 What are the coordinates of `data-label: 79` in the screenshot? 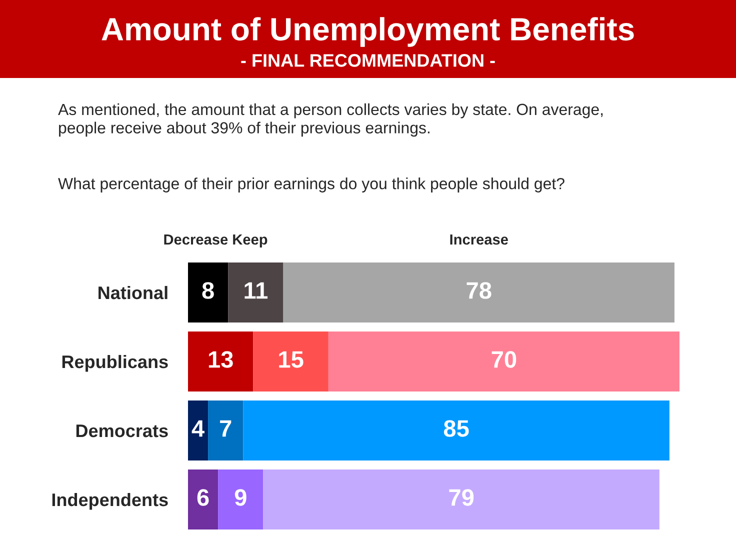 It's located at (461, 497).